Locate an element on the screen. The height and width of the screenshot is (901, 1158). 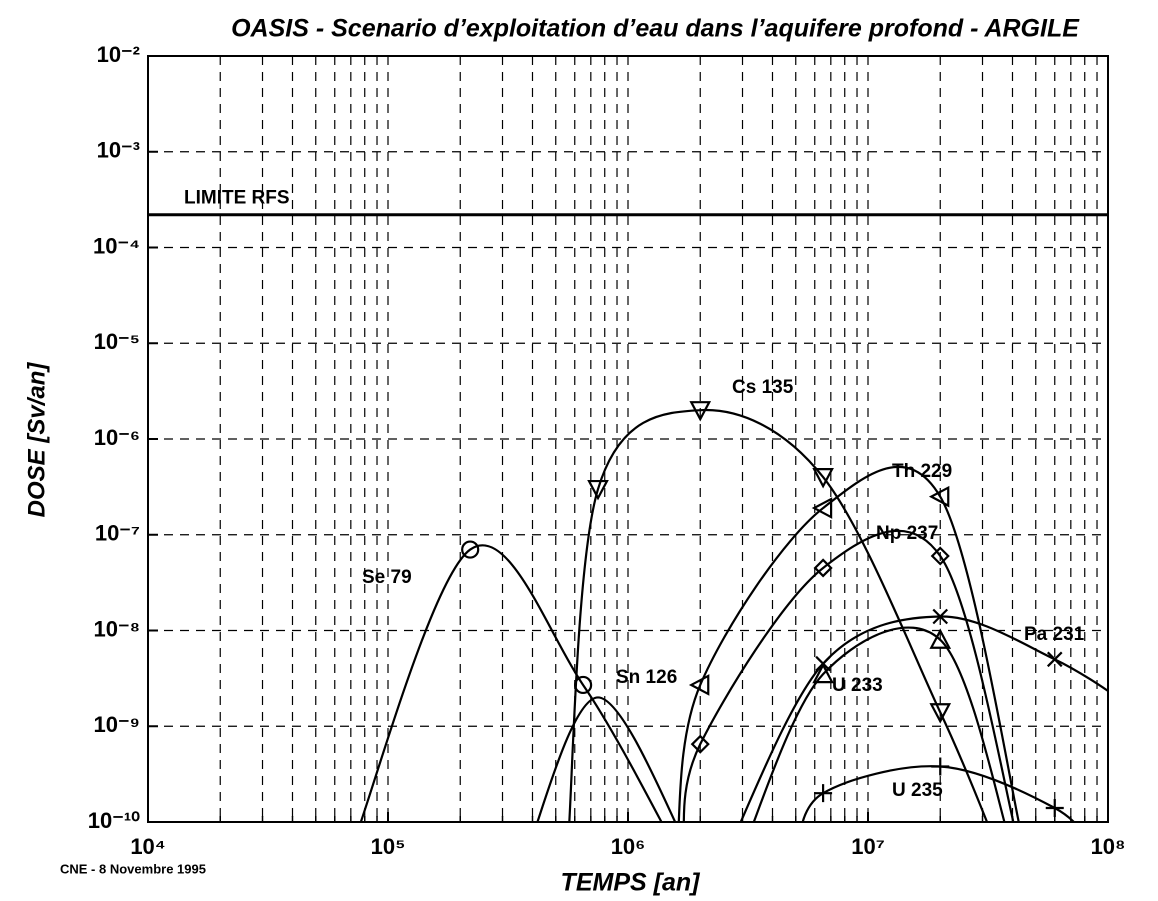
x-tick-label: 10⁶ is located at coordinates (628, 846).